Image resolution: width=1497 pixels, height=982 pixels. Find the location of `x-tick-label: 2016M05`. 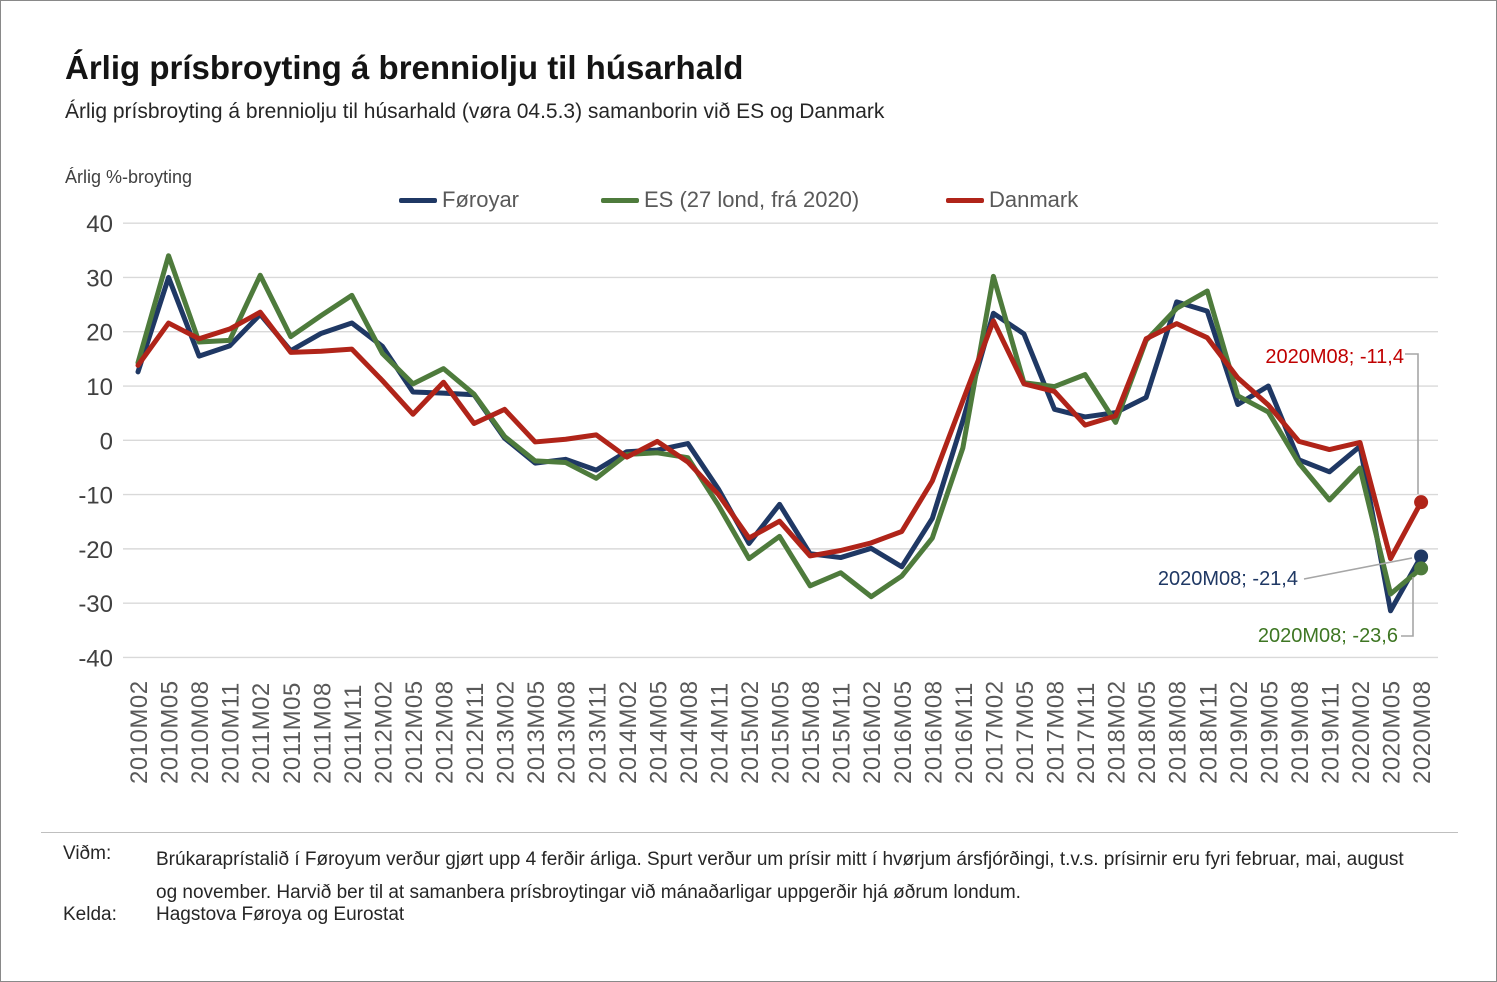

x-tick-label: 2016M05 is located at coordinates (903, 732).